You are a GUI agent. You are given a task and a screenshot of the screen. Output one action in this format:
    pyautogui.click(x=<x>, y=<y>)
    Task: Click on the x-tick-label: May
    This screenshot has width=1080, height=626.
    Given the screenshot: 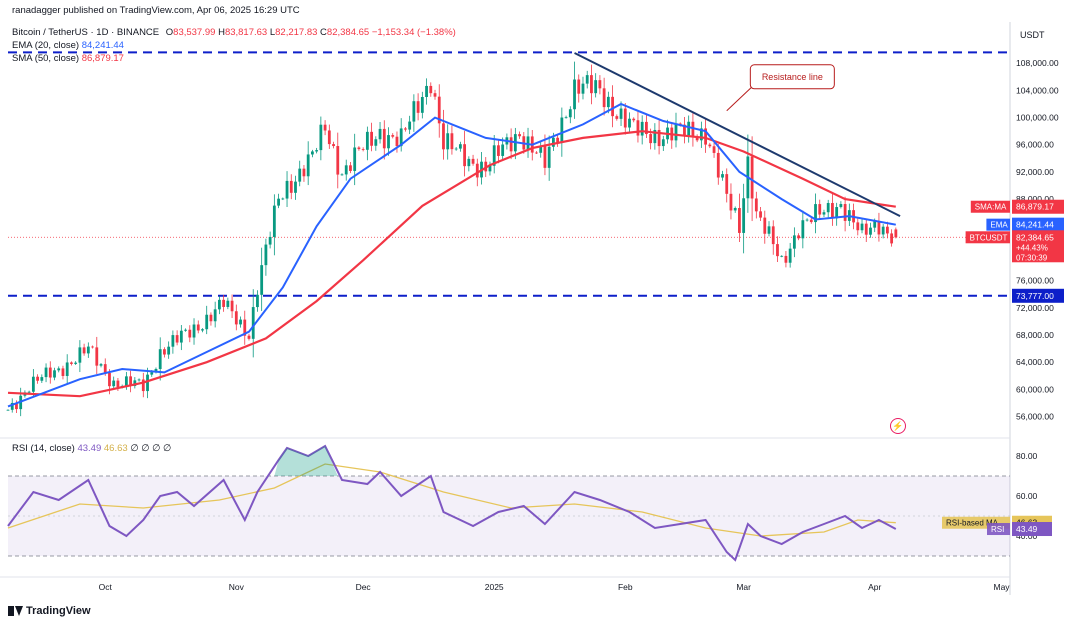 What is the action you would take?
    pyautogui.click(x=1002, y=587)
    